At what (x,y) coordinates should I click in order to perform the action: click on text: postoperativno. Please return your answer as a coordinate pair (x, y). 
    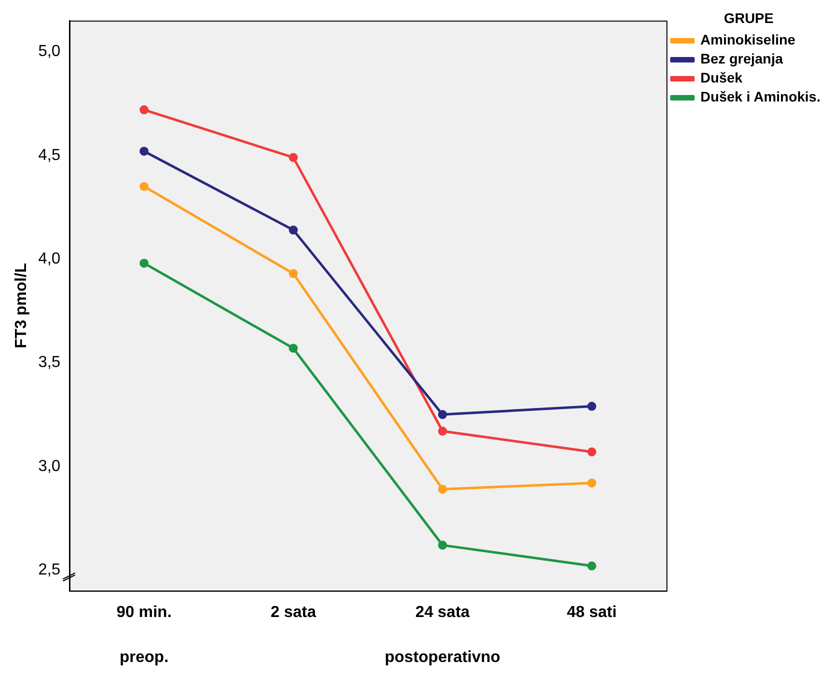
    Looking at the image, I should click on (442, 657).